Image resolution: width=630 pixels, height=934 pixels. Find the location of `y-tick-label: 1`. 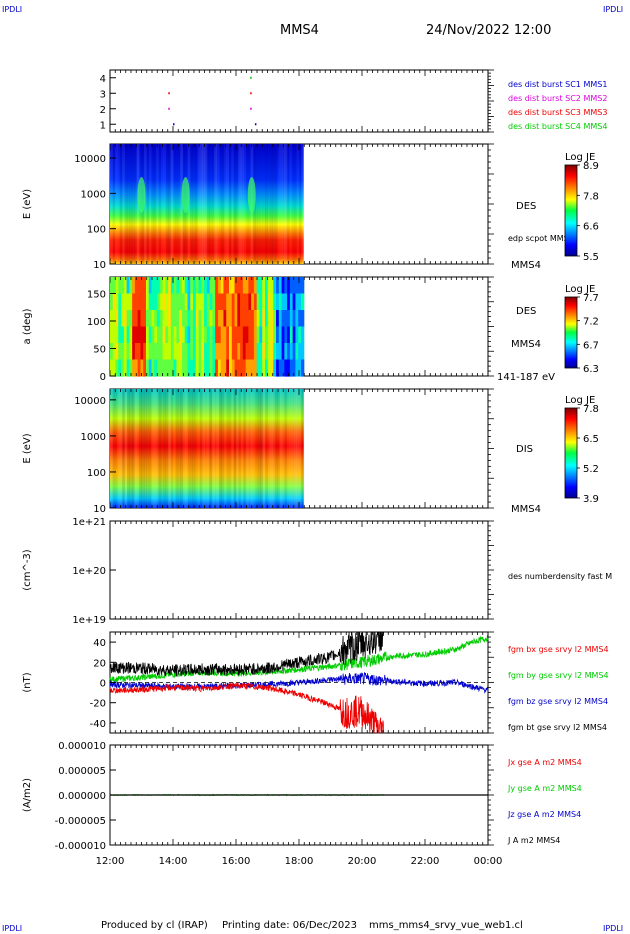

y-tick-label: 1 is located at coordinates (103, 125).